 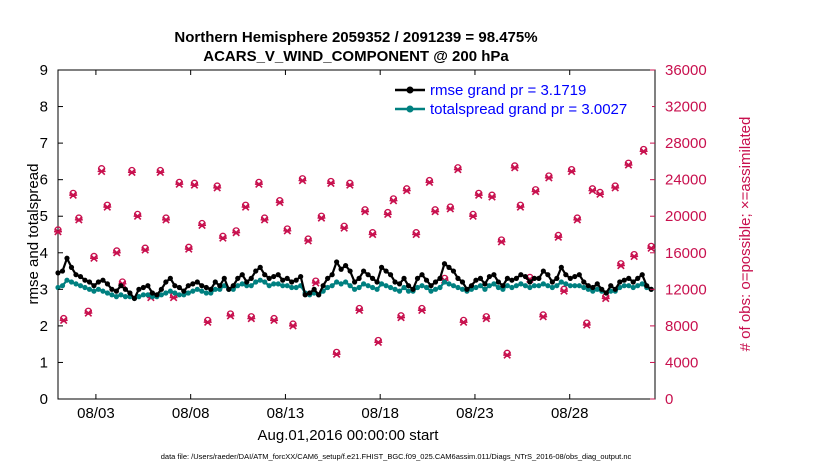 What do you see at coordinates (44, 70) in the screenshot?
I see `left-y-tick-label: 9` at bounding box center [44, 70].